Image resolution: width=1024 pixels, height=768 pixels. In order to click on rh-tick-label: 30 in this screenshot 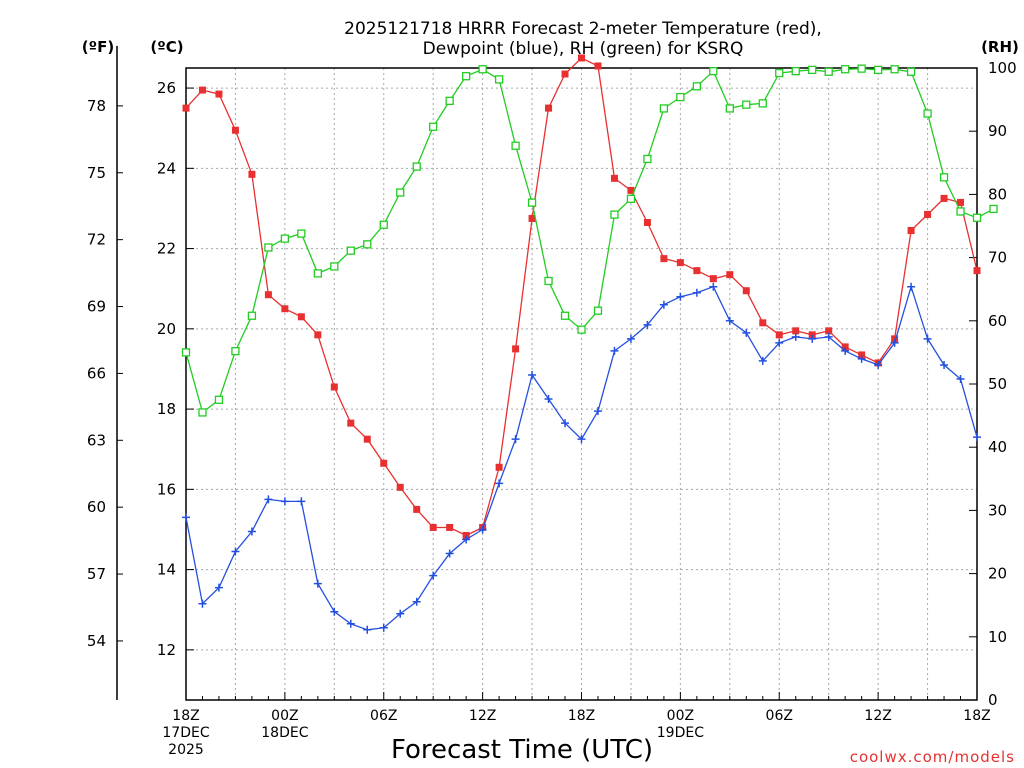, I will do `click(997, 510)`.